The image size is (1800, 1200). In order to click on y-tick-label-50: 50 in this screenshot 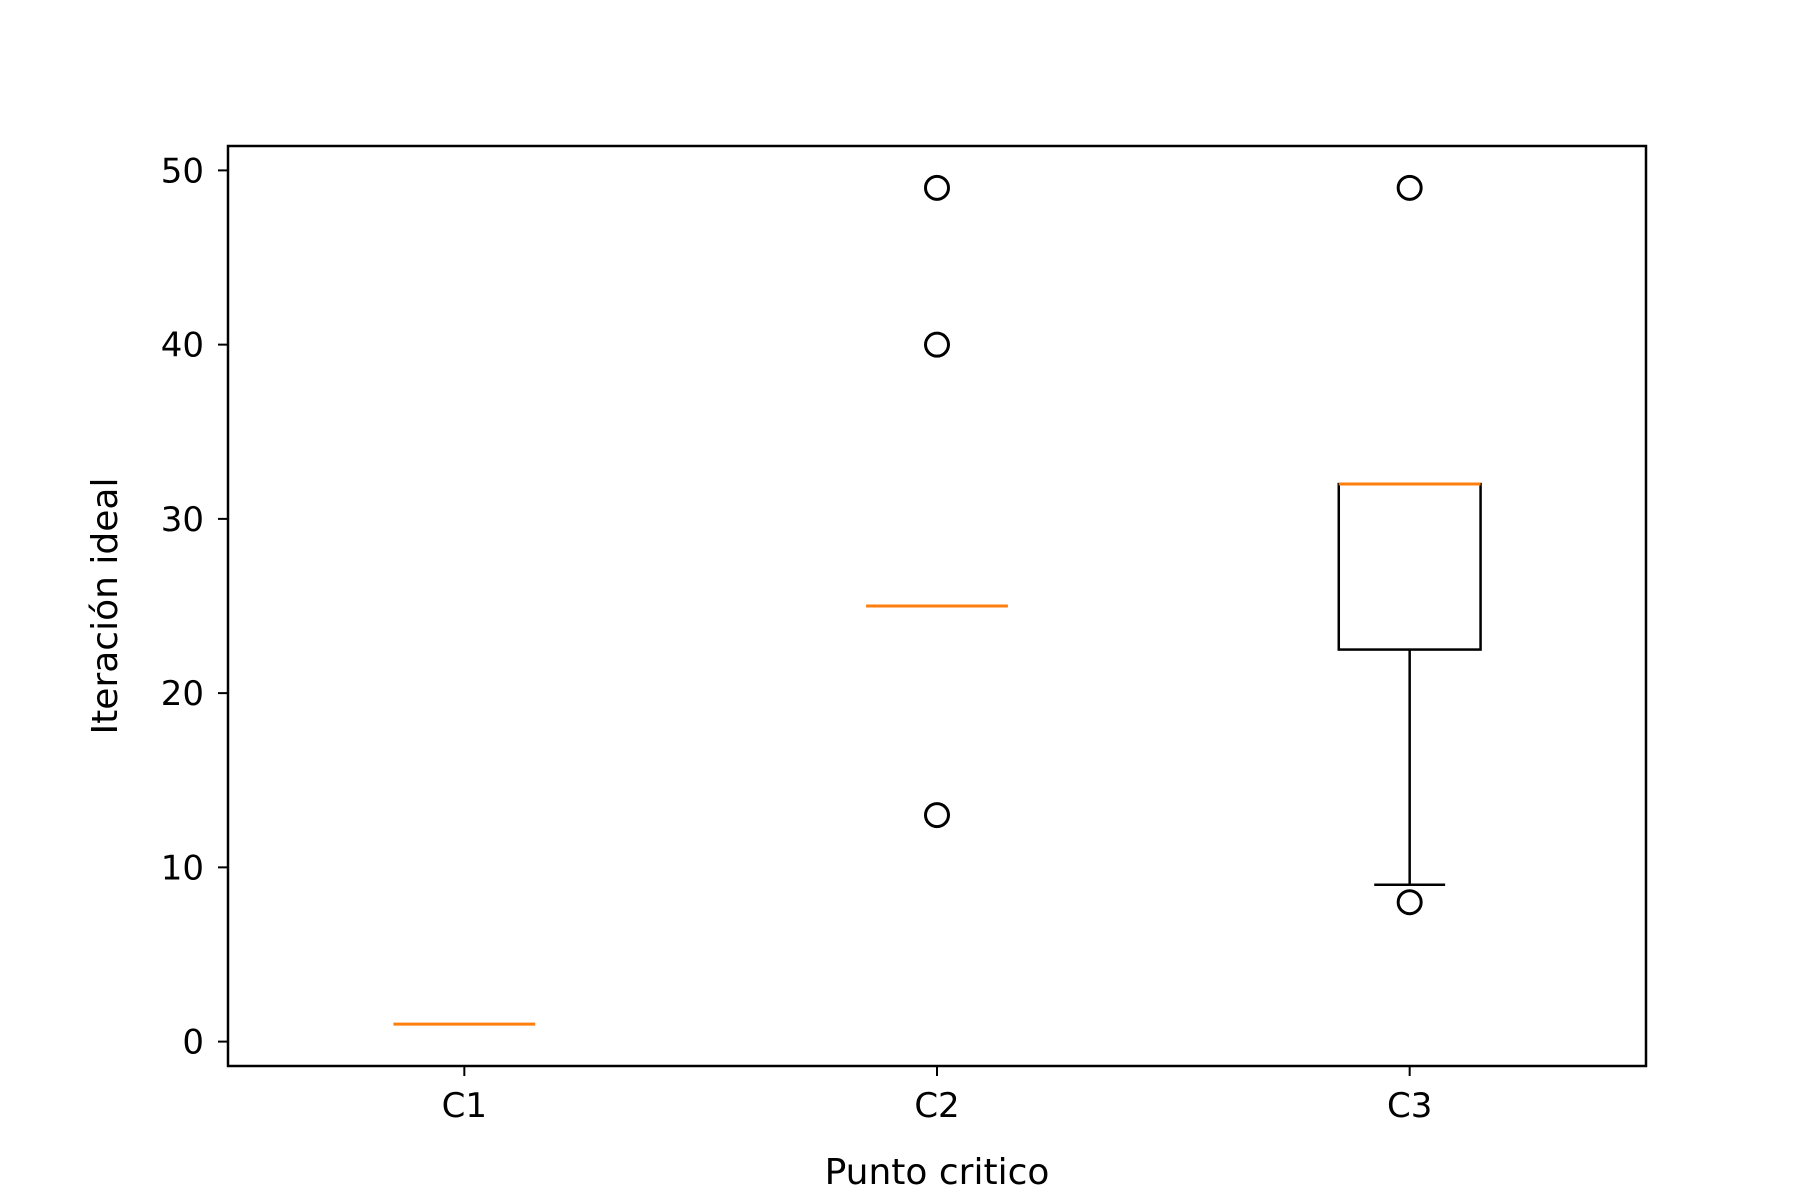, I will do `click(182, 171)`.